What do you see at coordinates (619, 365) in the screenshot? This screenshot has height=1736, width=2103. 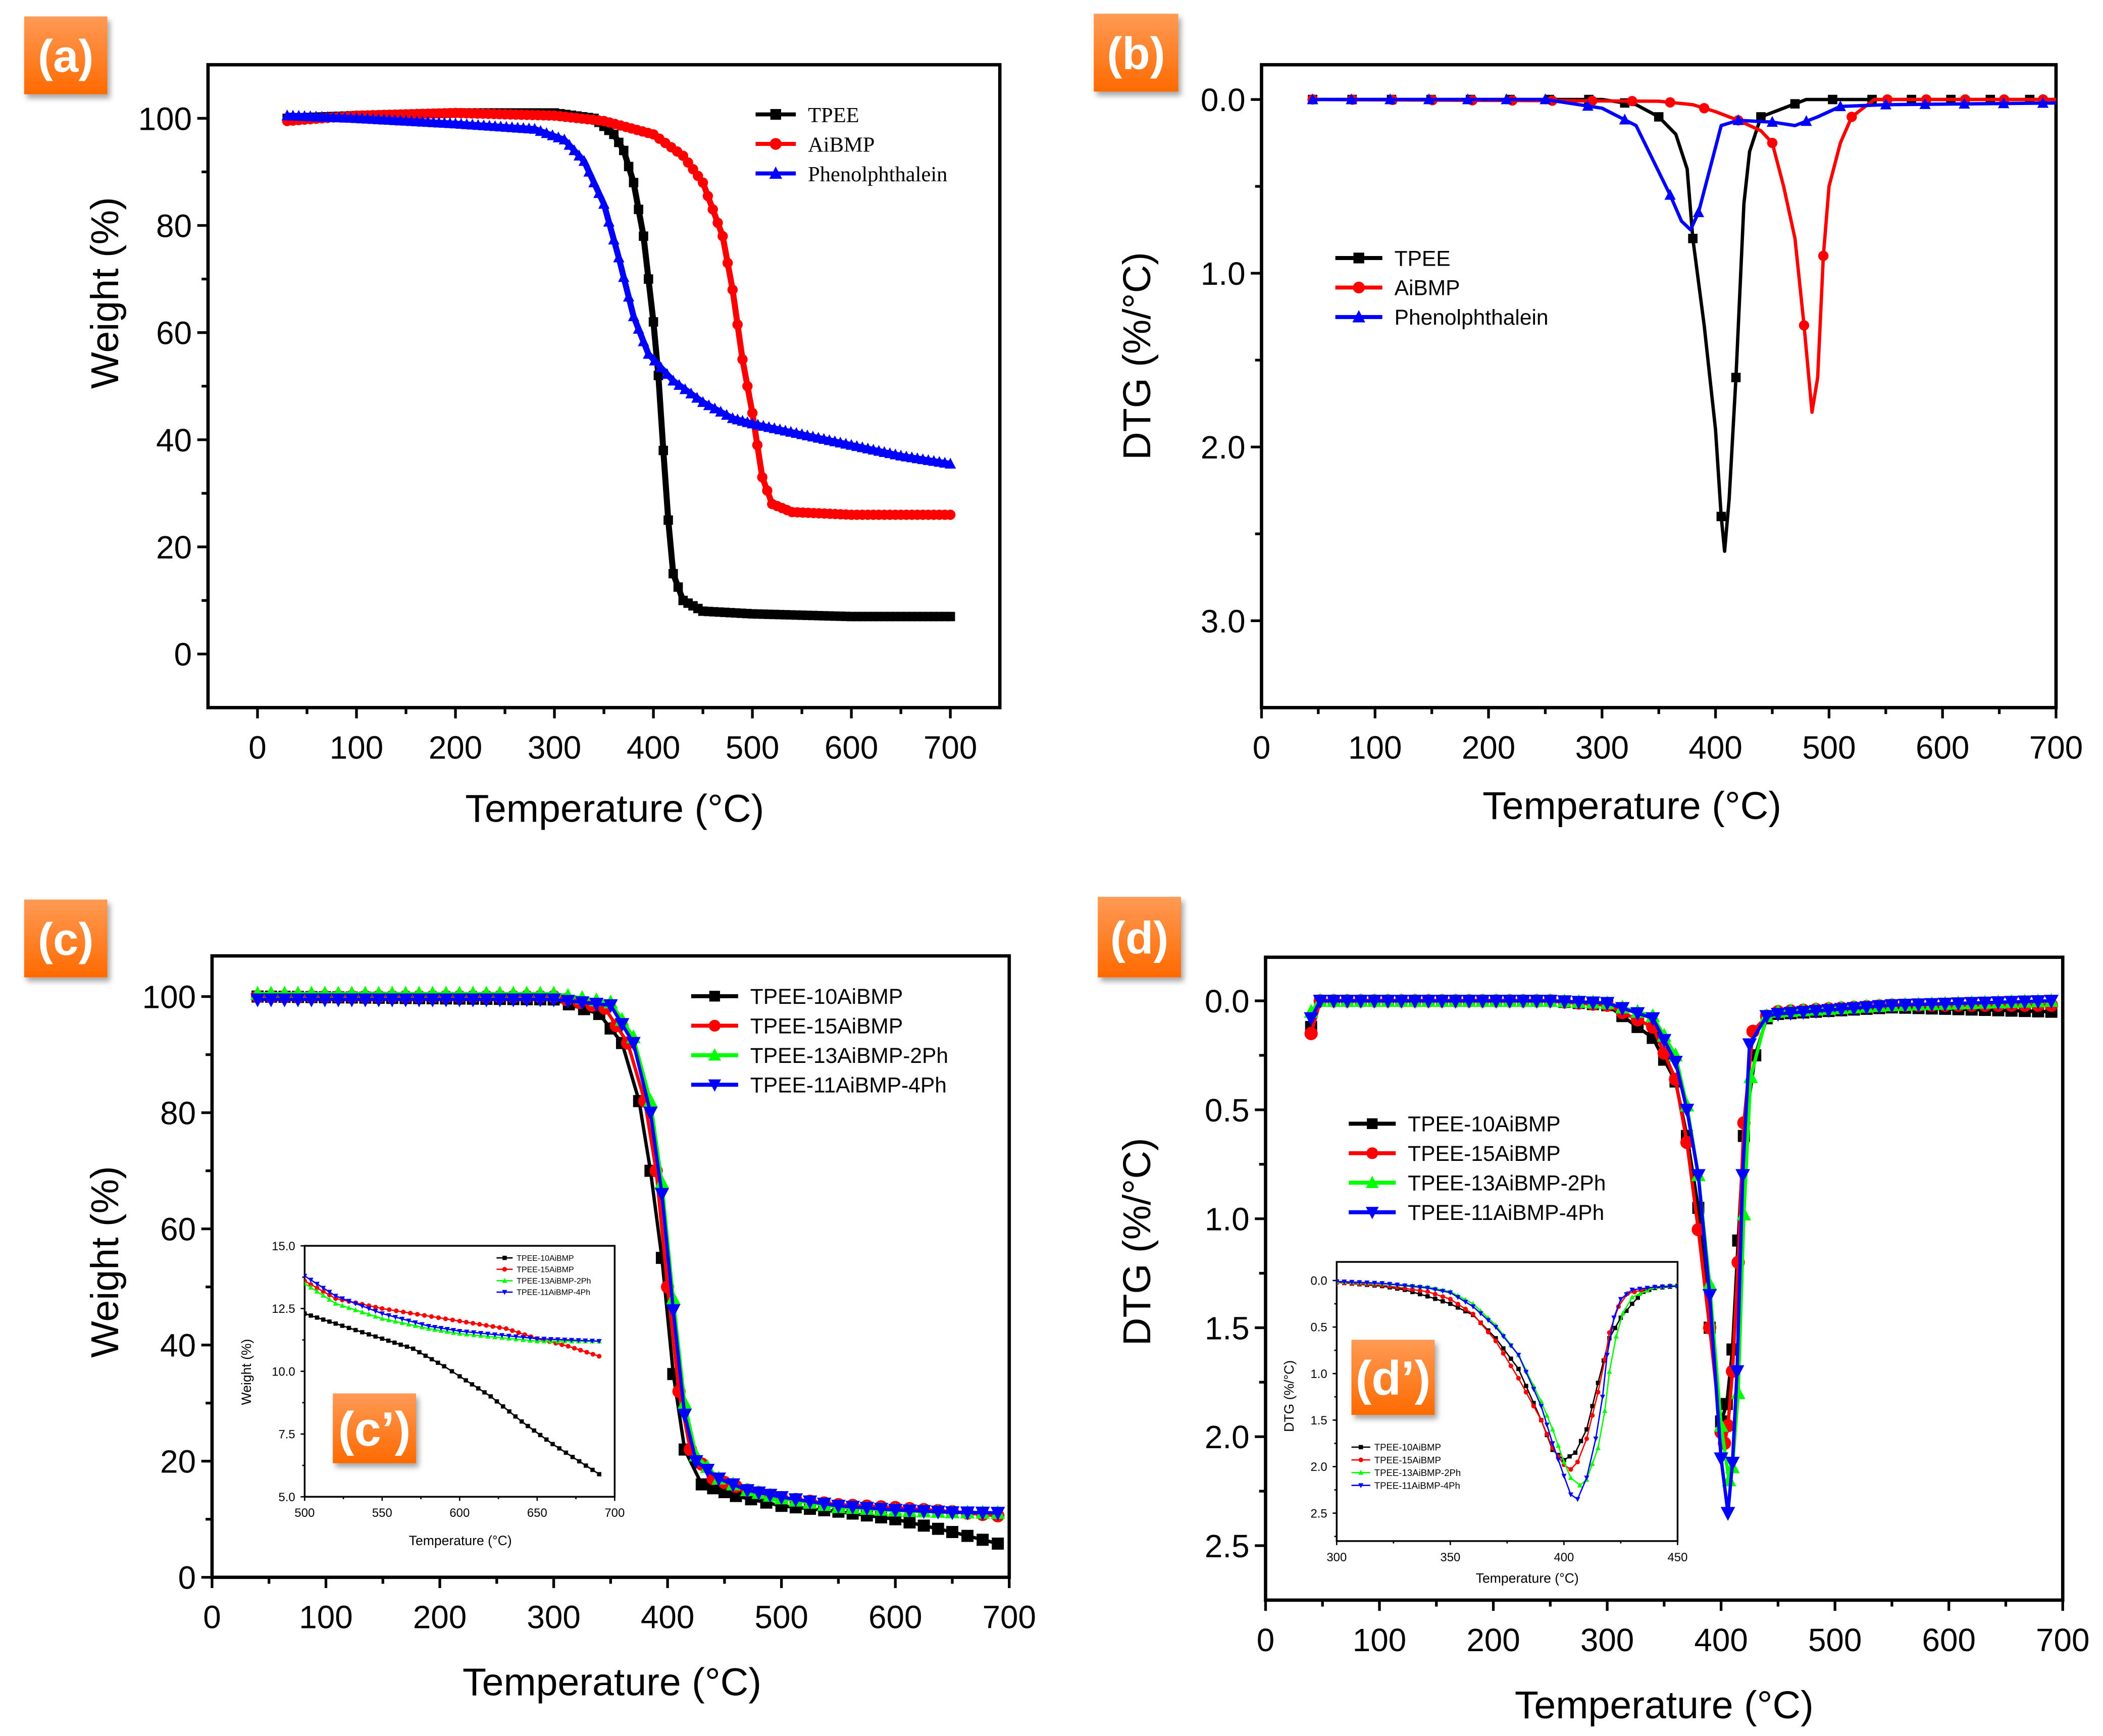 I see `series-line-tpee` at bounding box center [619, 365].